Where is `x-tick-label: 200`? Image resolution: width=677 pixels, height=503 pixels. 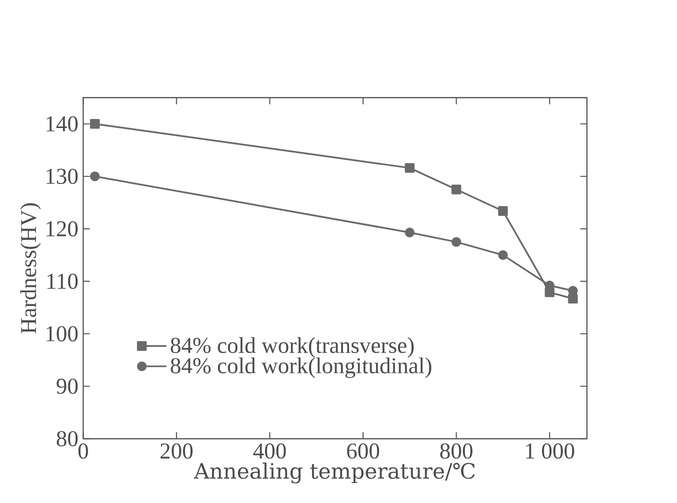 x-tick-label: 200 is located at coordinates (176, 451).